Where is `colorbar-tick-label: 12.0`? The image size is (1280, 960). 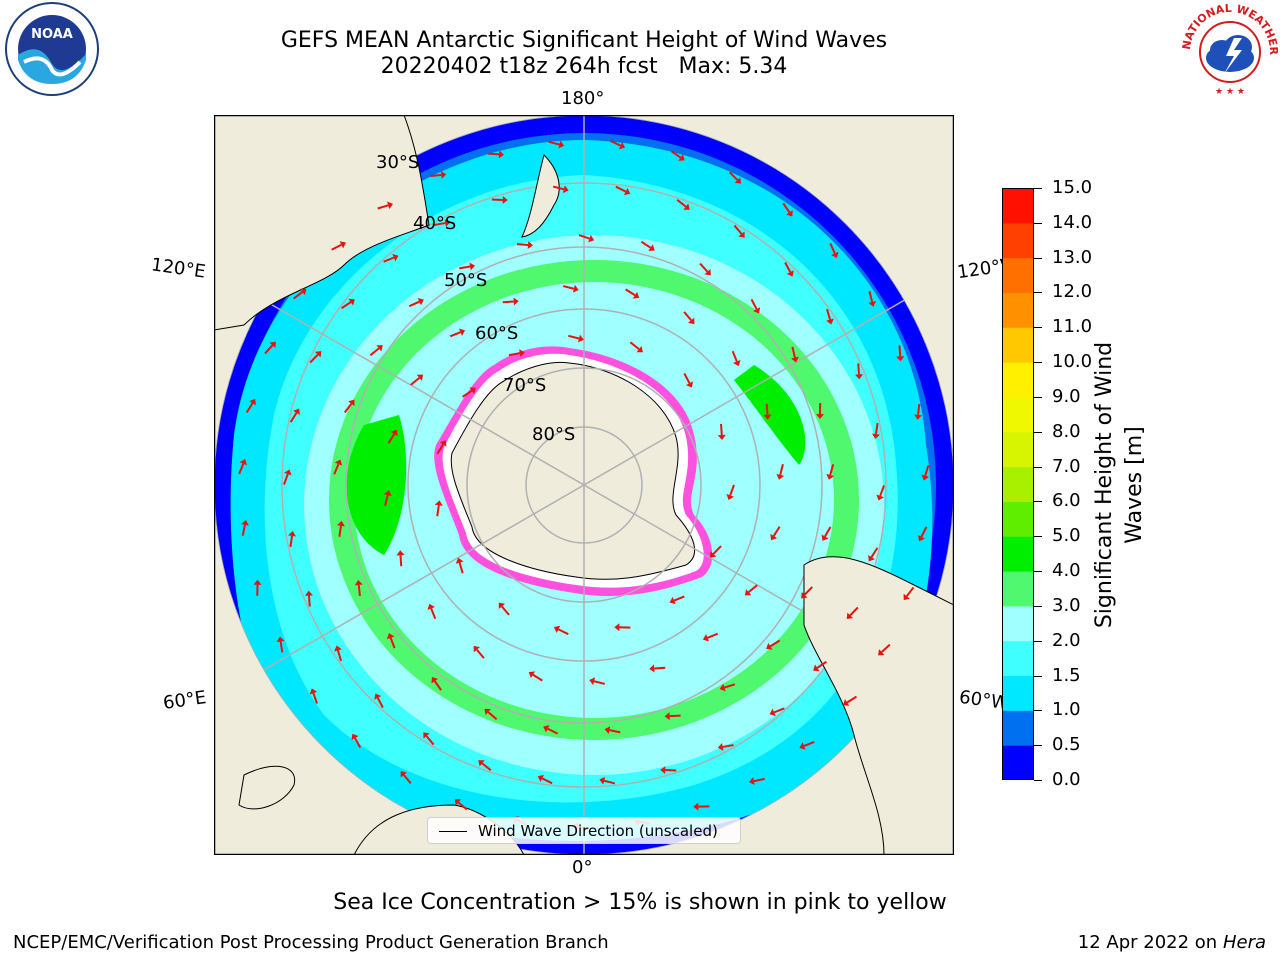 colorbar-tick-label: 12.0 is located at coordinates (1072, 292).